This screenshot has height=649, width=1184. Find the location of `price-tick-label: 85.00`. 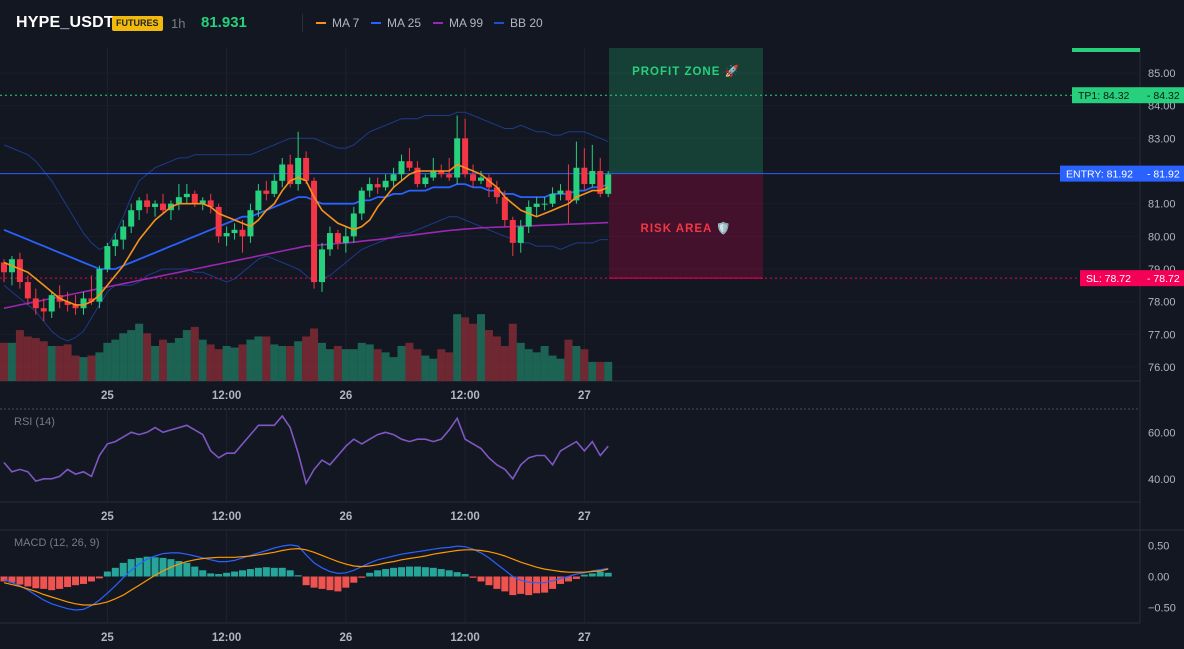

price-tick-label: 85.00 is located at coordinates (1162, 74).